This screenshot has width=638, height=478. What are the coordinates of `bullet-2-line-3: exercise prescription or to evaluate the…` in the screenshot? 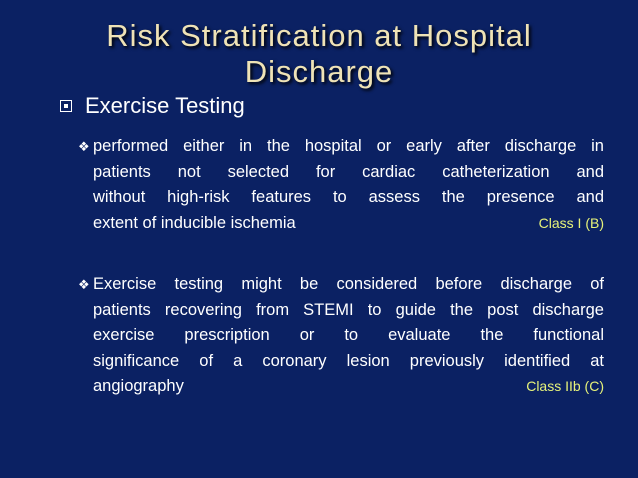 It's located at (348, 335).